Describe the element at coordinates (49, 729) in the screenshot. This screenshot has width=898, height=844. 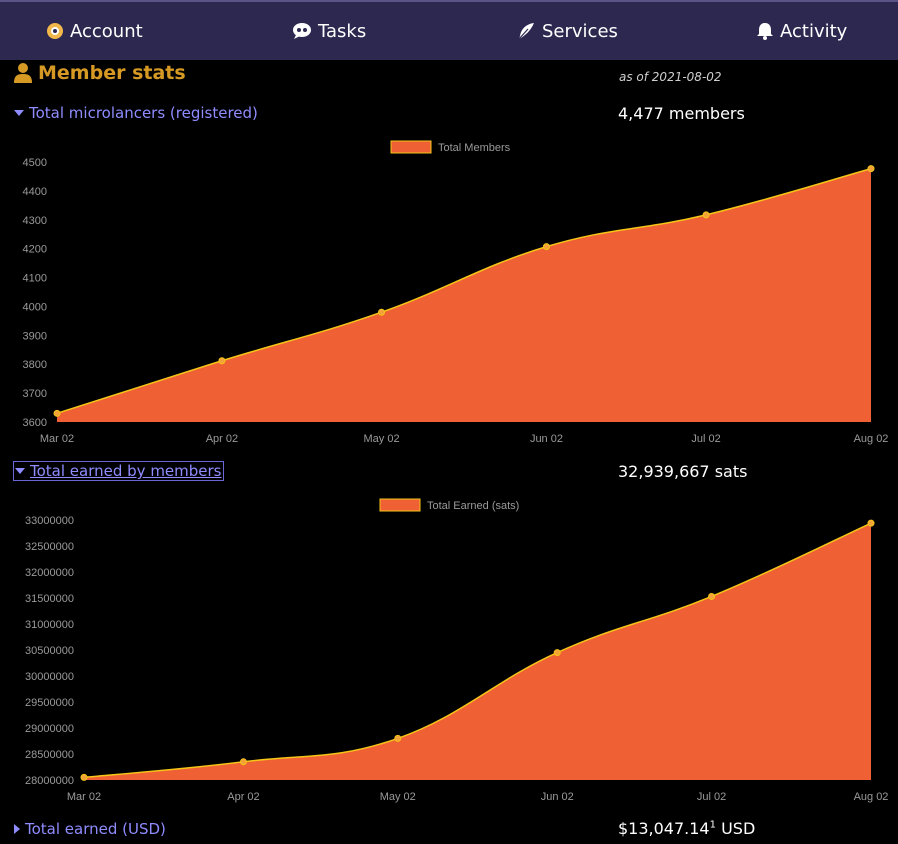
I see `y-tick-label: 29000000` at that location.